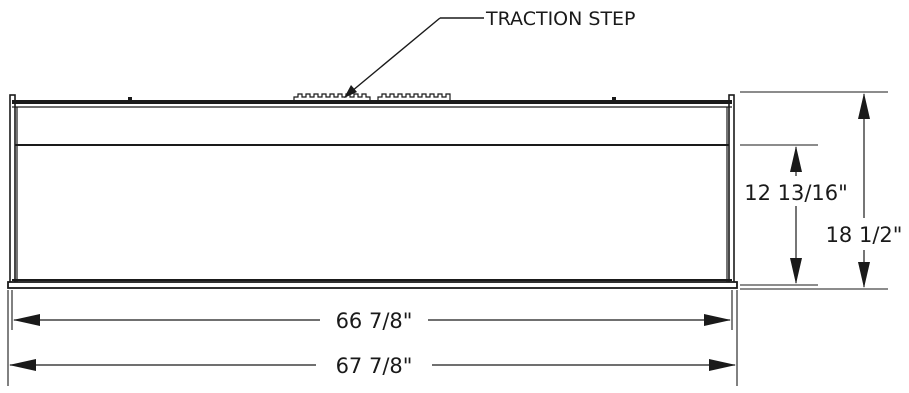  Describe the element at coordinates (22, 365) in the screenshot. I see `overall-width-arrow-left` at that location.